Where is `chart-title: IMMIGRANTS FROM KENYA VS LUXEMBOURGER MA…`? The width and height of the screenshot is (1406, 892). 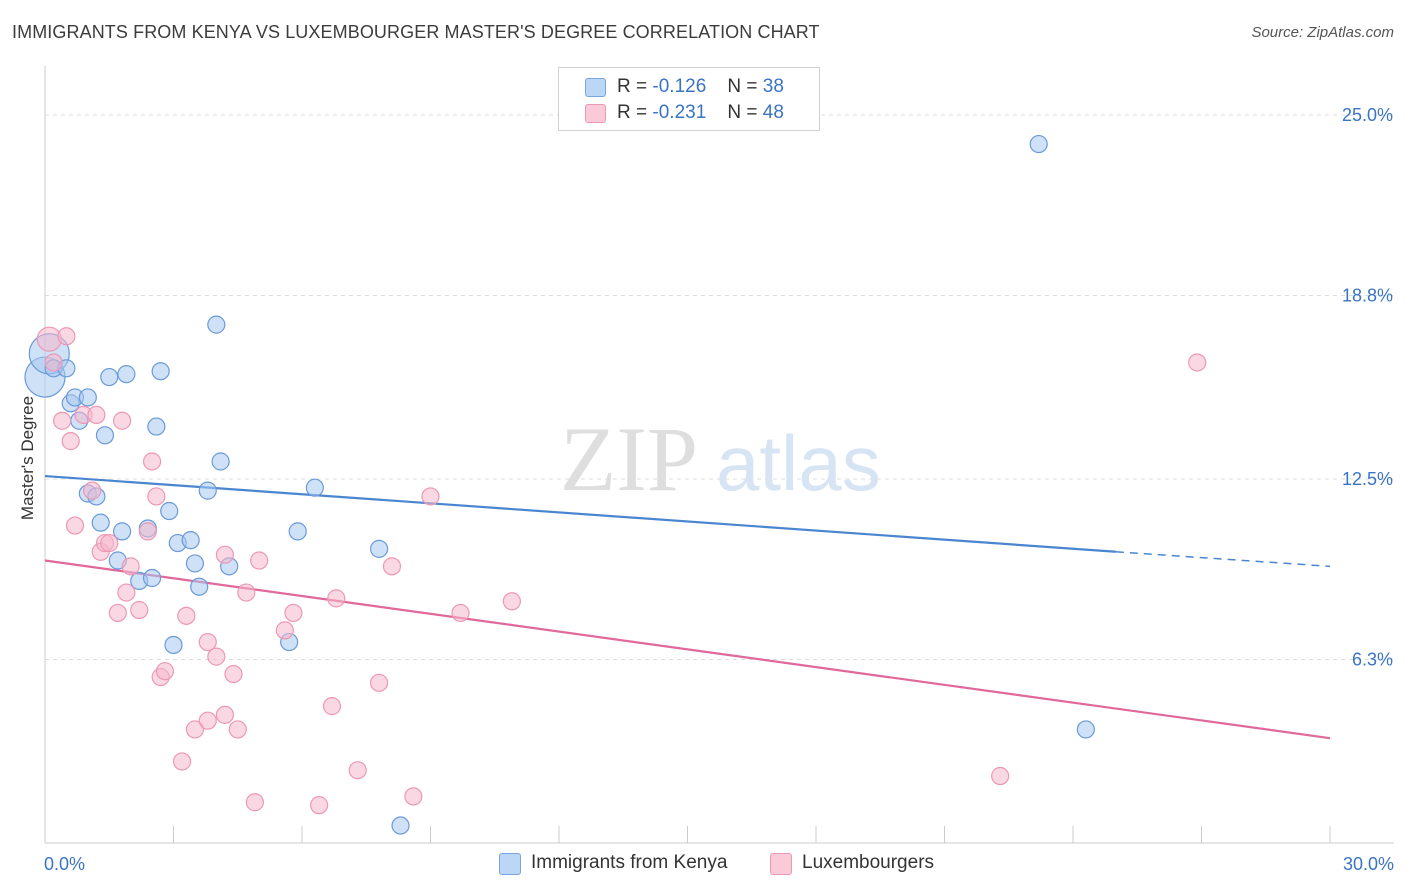
chart-title: IMMIGRANTS FROM KENYA VS LUXEMBOURGER MA… is located at coordinates (416, 32).